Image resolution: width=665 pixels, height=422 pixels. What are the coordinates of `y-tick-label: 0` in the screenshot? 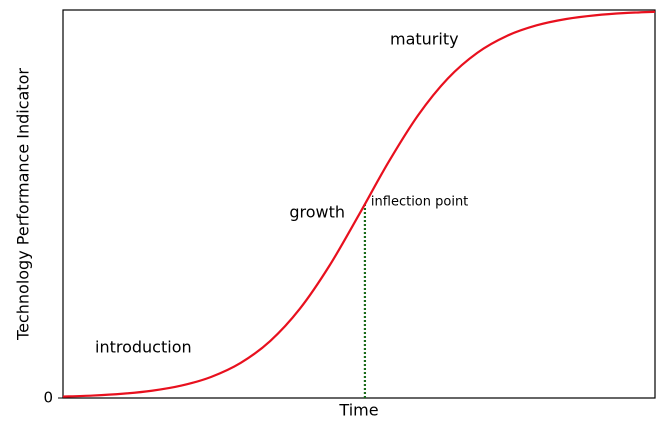 It's located at (48, 398).